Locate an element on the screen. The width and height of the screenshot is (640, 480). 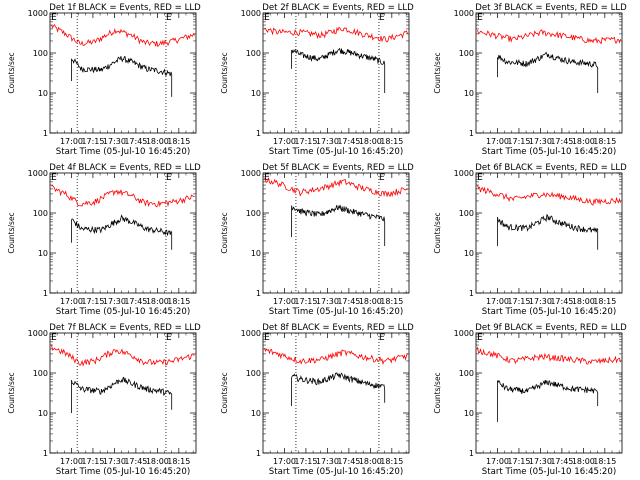
panel-title: Det 3f BLACK = Events, RED = LLD is located at coordinates (551, 8).